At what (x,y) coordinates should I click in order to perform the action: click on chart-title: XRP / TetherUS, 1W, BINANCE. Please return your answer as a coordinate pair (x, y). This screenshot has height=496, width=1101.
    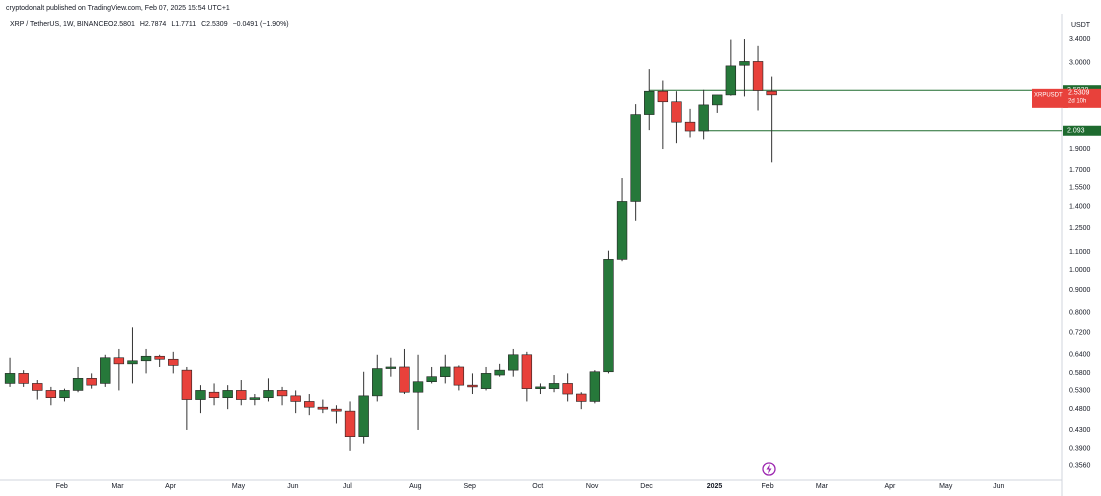
    Looking at the image, I should click on (59, 24).